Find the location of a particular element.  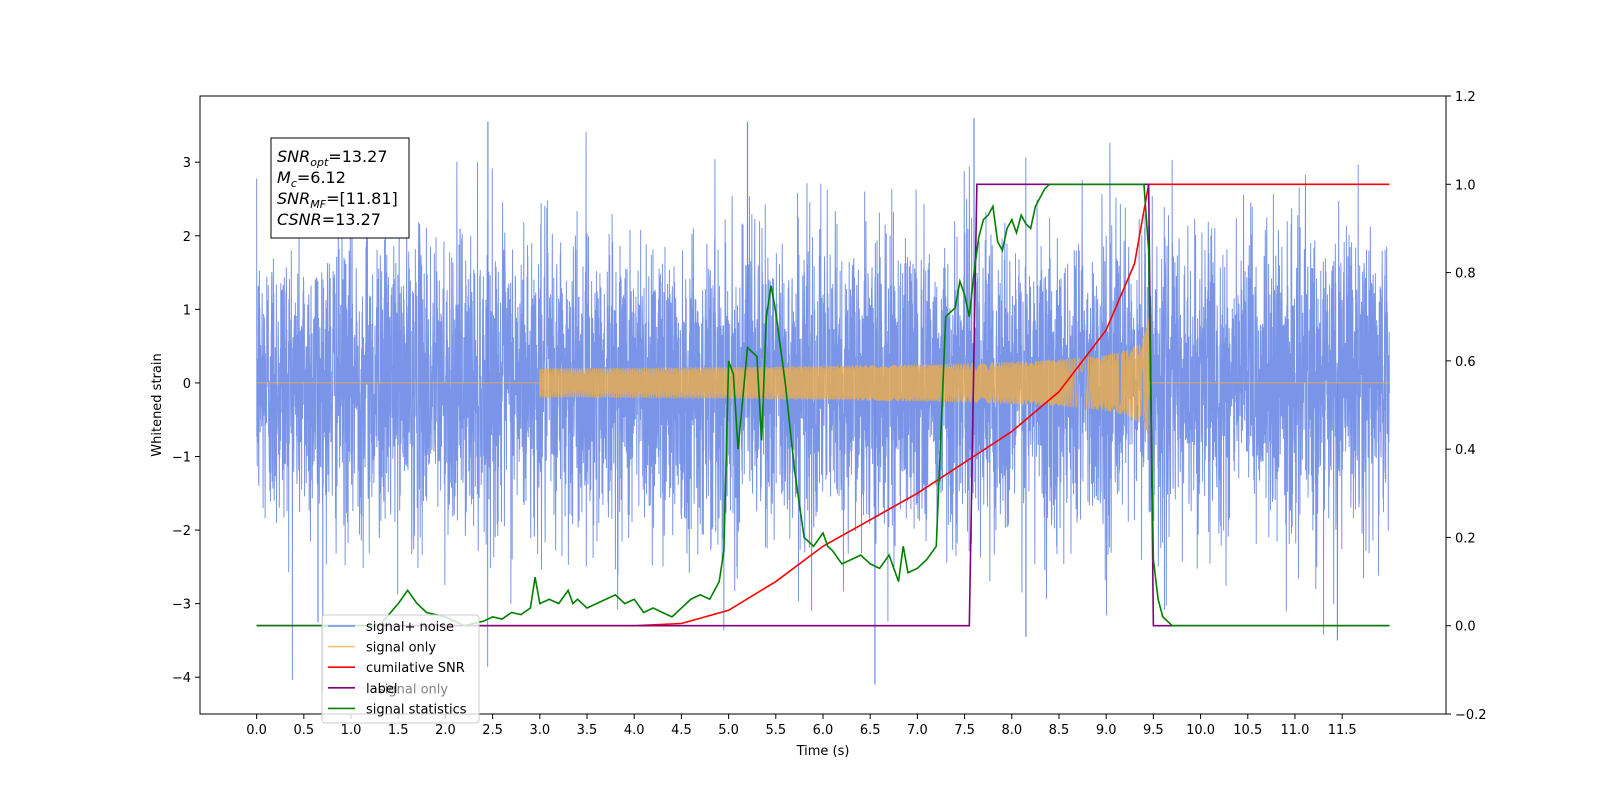

x-tick-label: 9.5 is located at coordinates (1153, 730).